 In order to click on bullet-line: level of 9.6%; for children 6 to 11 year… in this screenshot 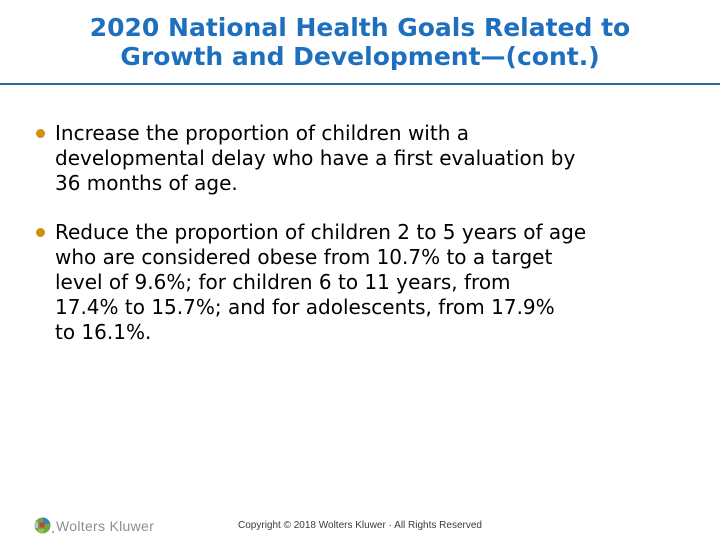, I will do `click(283, 282)`.